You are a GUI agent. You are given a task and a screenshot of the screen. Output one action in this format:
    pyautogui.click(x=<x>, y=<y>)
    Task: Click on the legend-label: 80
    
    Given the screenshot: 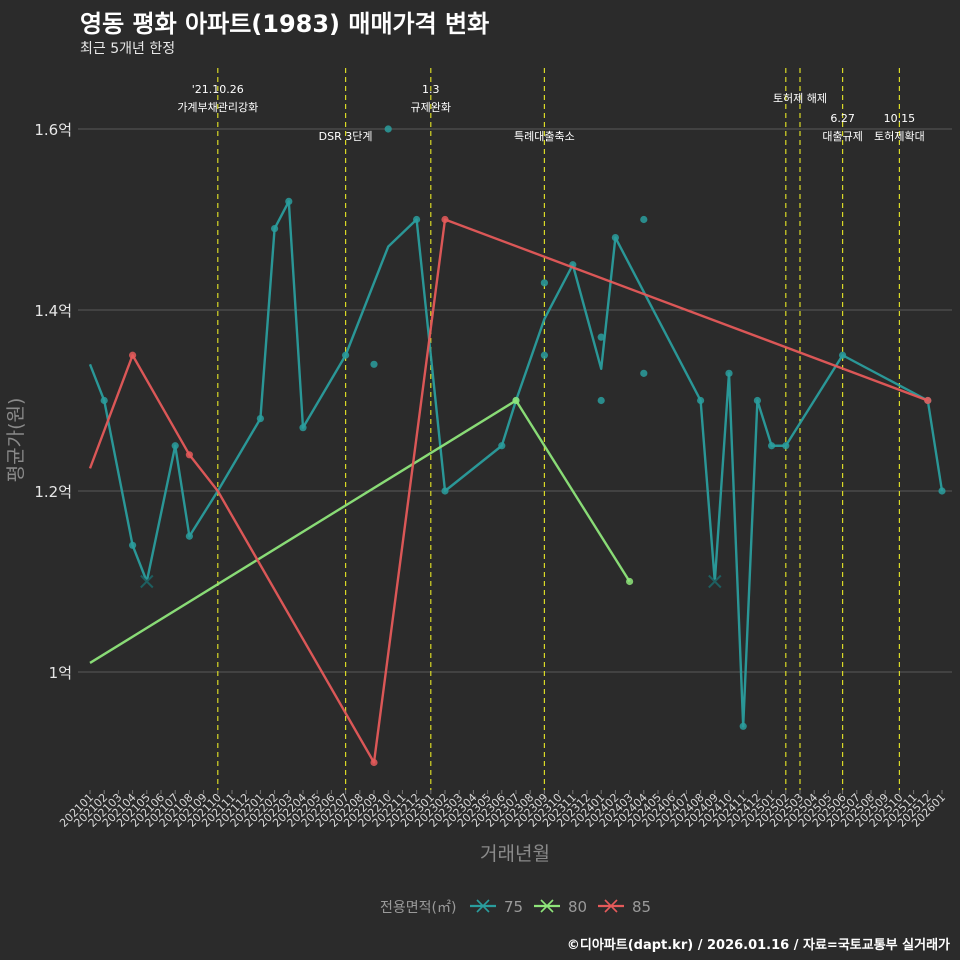 What is the action you would take?
    pyautogui.click(x=577, y=907)
    